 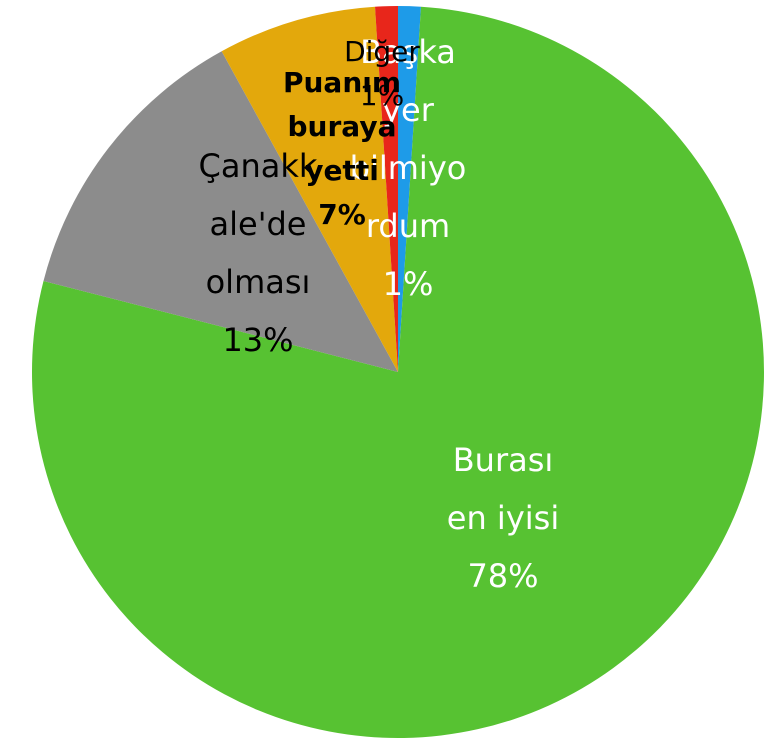 I want to click on slice-label: Başka yer bilmiyo rdum, so click(x=408, y=139).